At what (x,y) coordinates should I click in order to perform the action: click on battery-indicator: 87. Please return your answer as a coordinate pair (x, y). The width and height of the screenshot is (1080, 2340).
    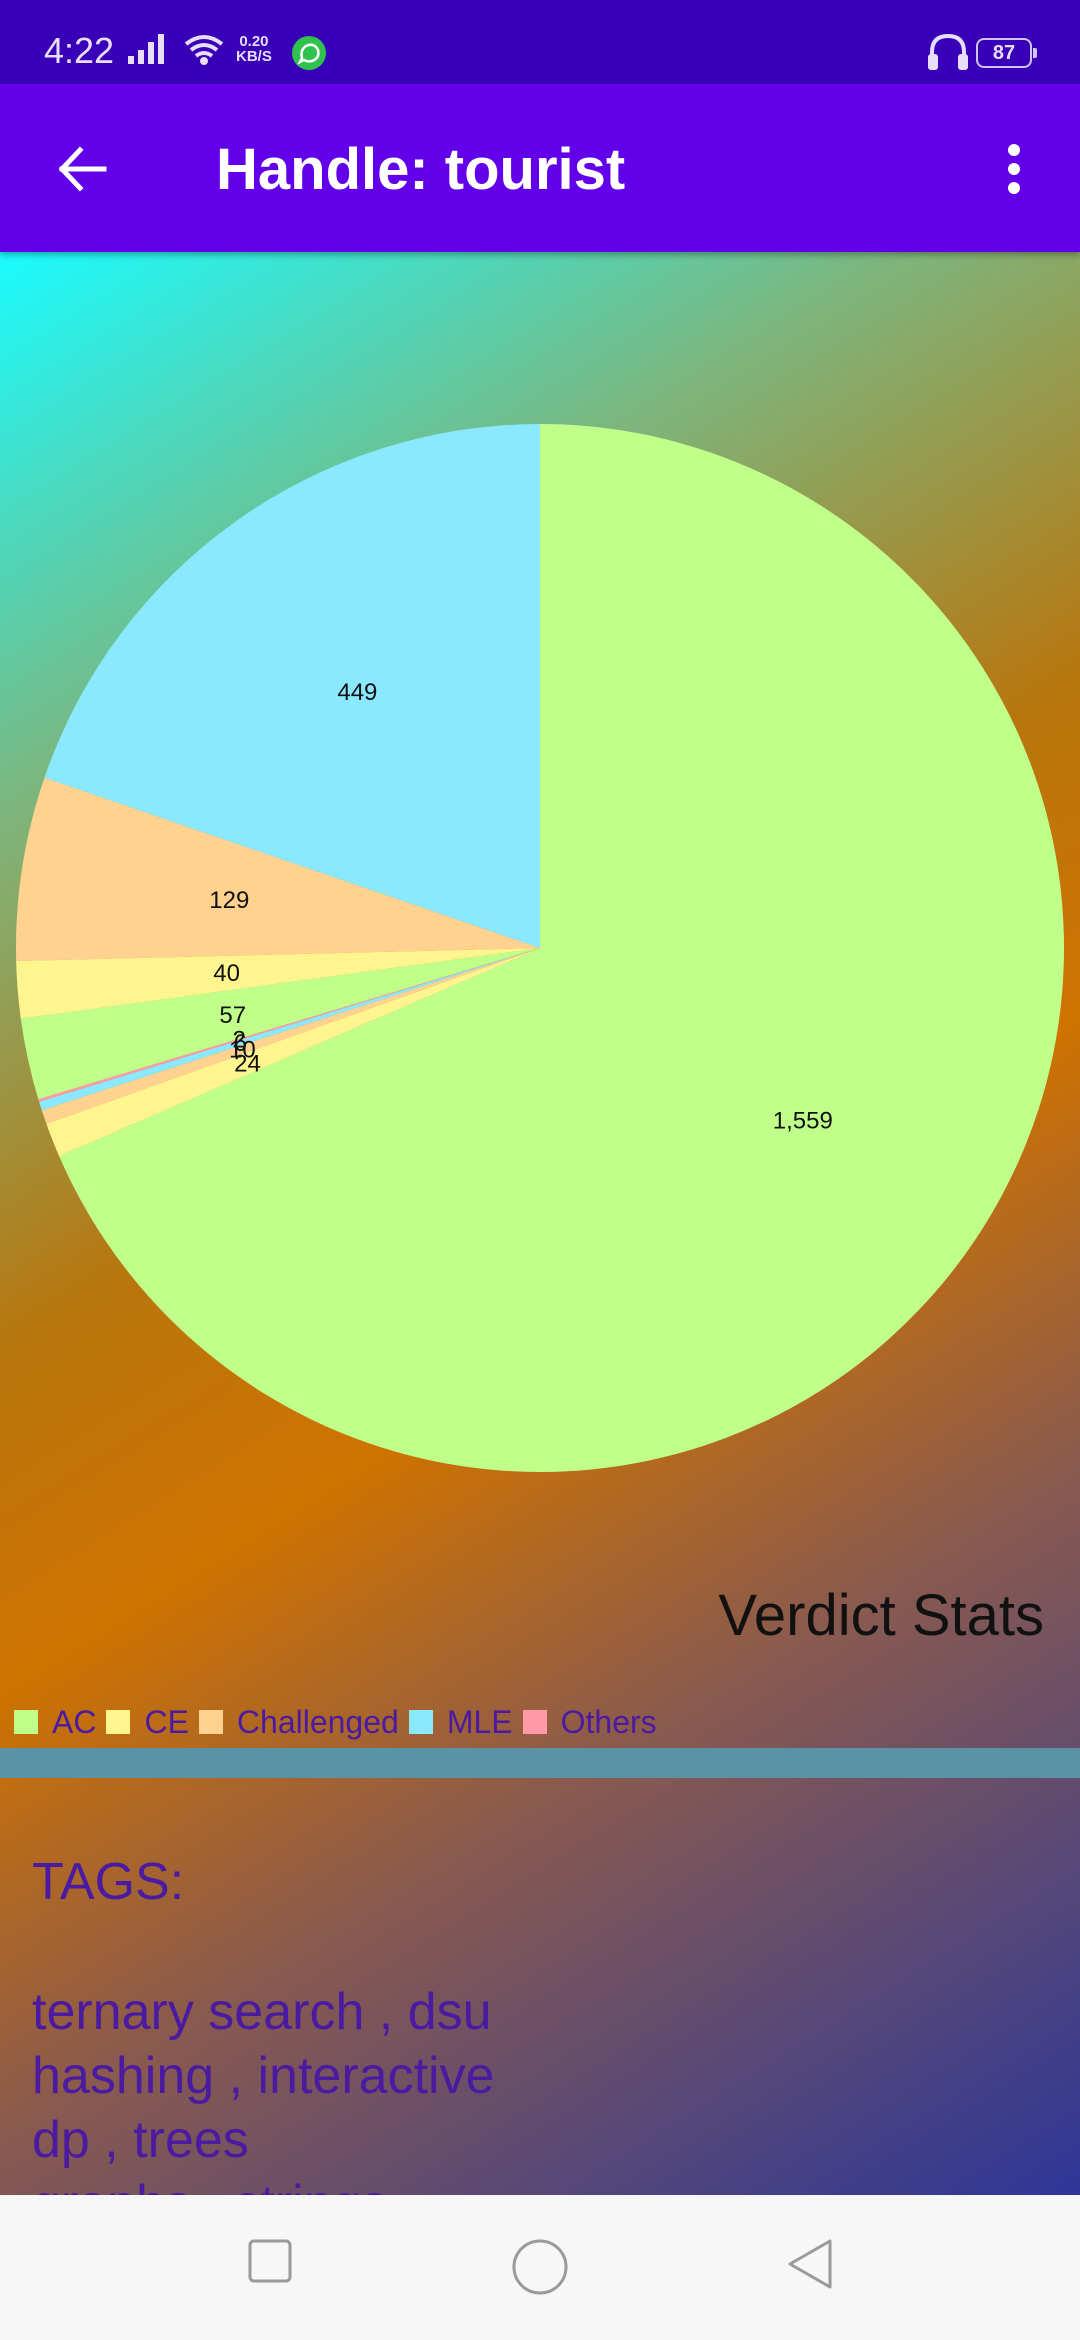
    Looking at the image, I should click on (1006, 53).